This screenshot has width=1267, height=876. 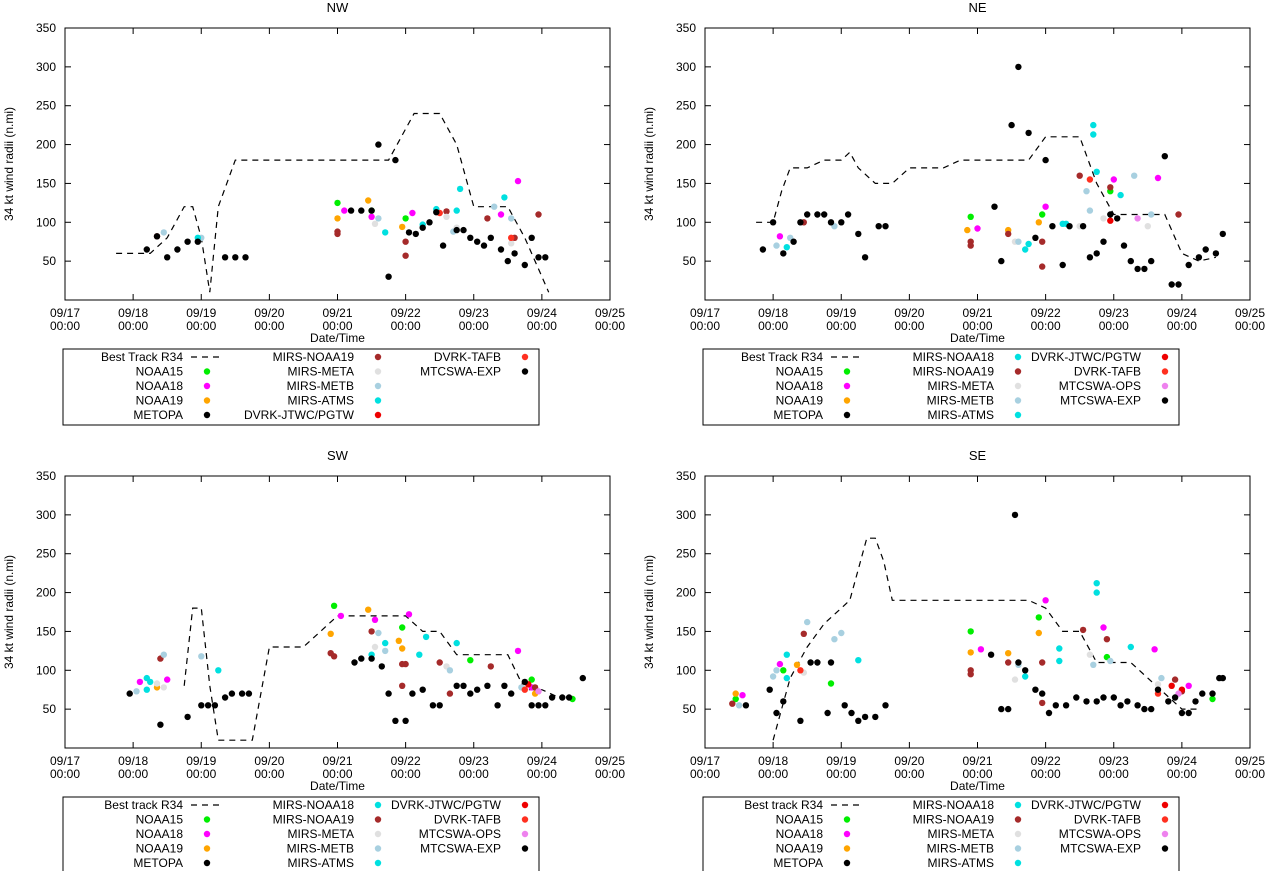 I want to click on legend-label: NOAA19, so click(x=160, y=401).